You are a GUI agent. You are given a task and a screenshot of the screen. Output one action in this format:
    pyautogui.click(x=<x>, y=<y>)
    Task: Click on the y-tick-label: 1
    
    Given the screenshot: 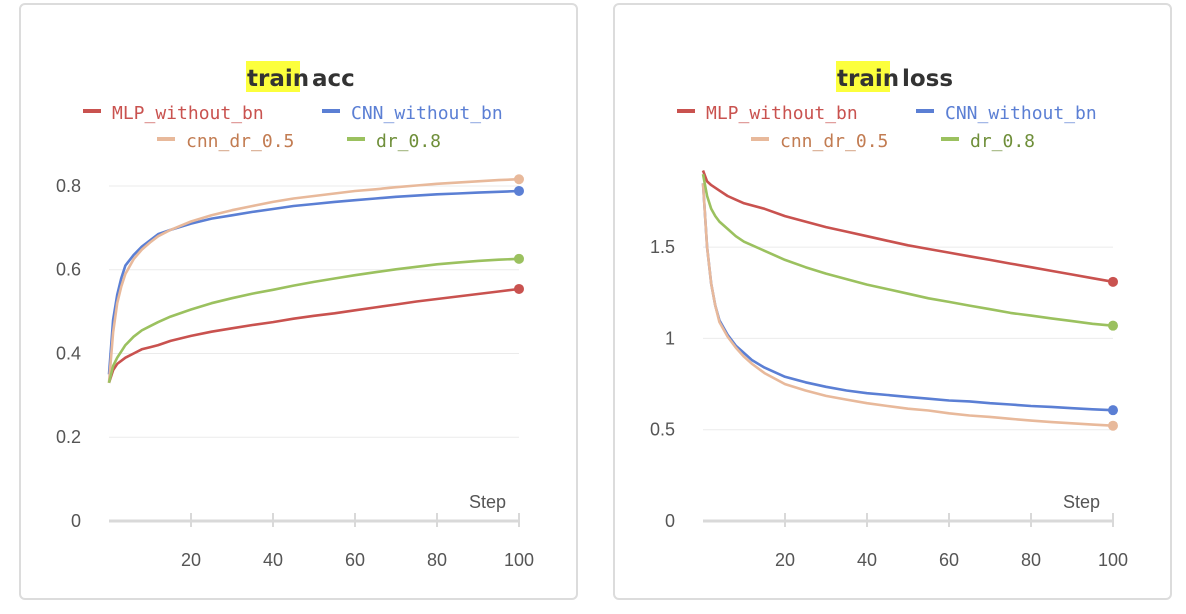 What is the action you would take?
    pyautogui.click(x=670, y=338)
    